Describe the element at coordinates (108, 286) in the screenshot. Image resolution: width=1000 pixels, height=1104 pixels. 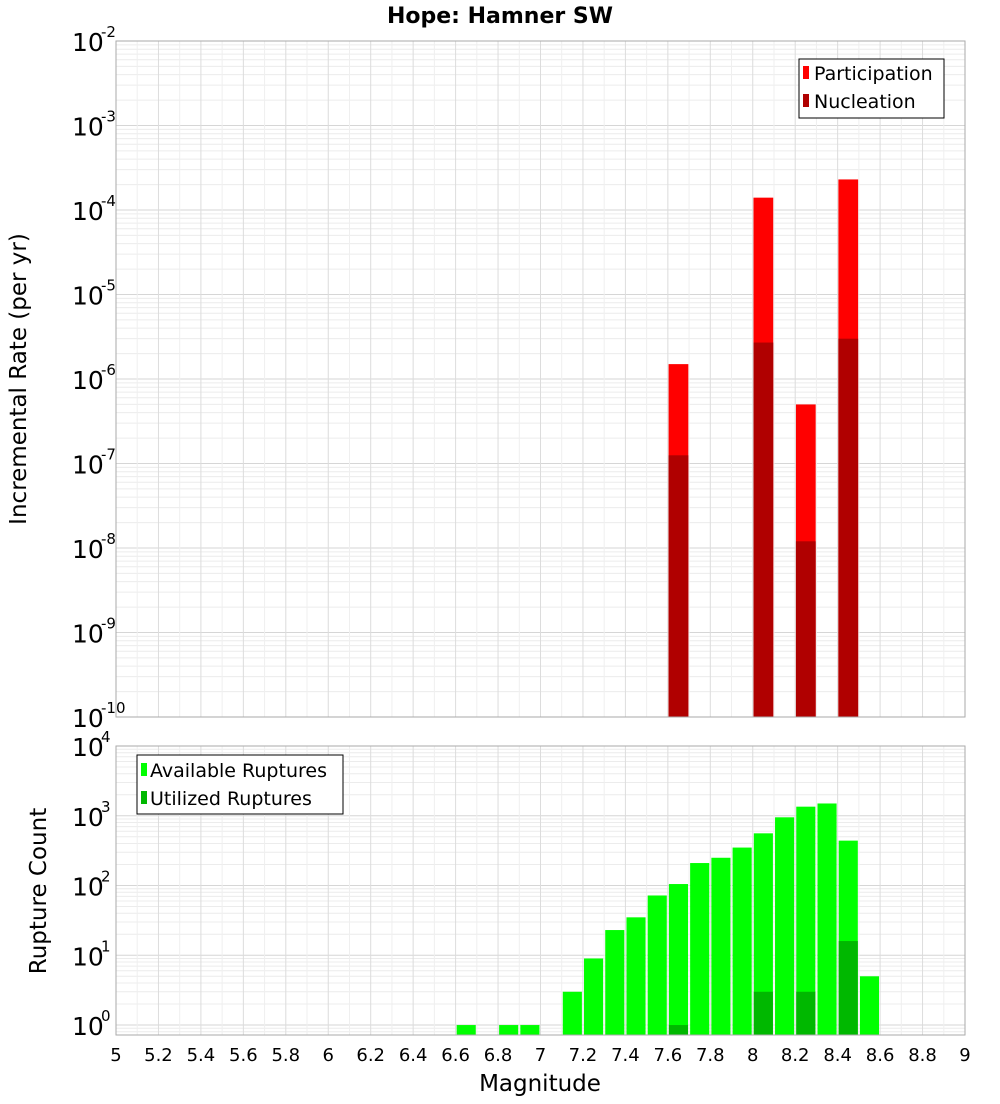
I see `top-y-tick-exponent: -5` at that location.